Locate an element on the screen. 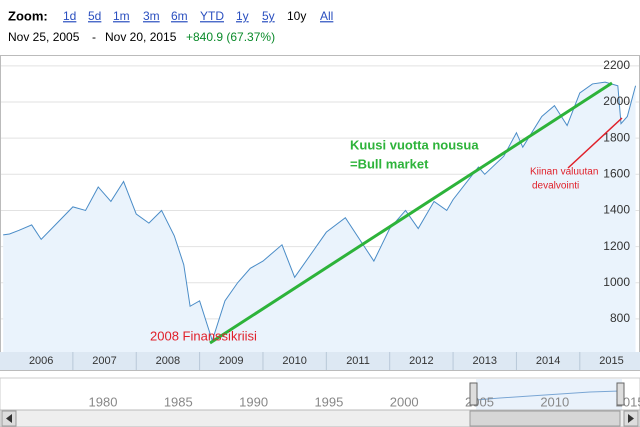 The width and height of the screenshot is (640, 427). navigator-labels: 19801985199019952000200520102015 is located at coordinates (364, 401).